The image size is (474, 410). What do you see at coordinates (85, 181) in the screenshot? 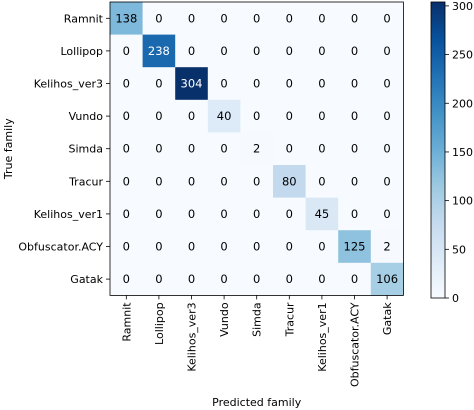
I see `y-tick-label: Tracur` at bounding box center [85, 181].